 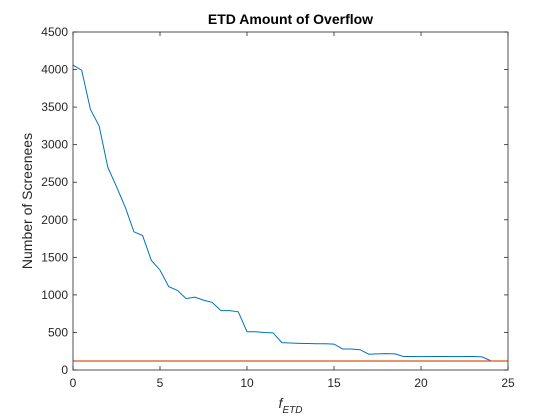 What do you see at coordinates (54, 257) in the screenshot?
I see `y-tick-label: 1500` at bounding box center [54, 257].